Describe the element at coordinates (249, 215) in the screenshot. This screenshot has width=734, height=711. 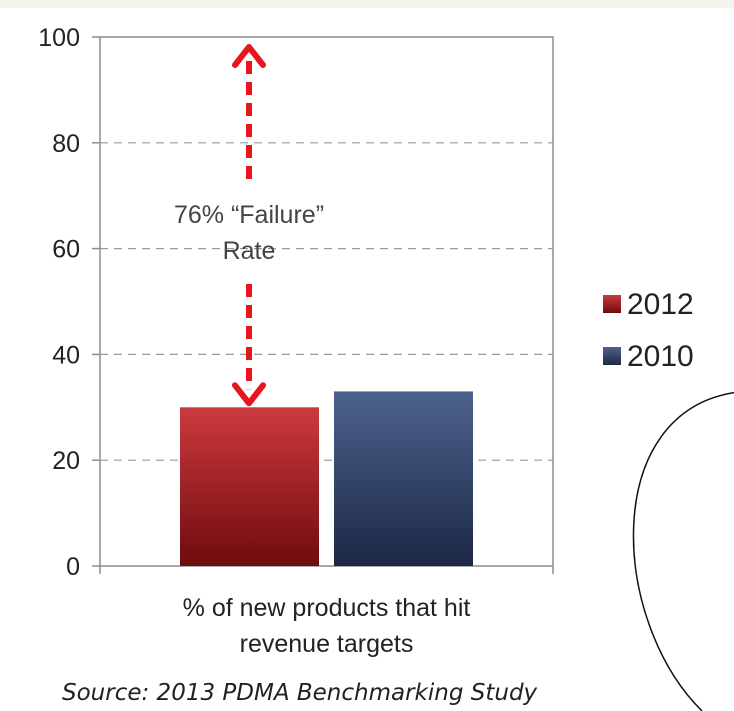
I see `annotation-label-line: 76% “Failure”` at that location.